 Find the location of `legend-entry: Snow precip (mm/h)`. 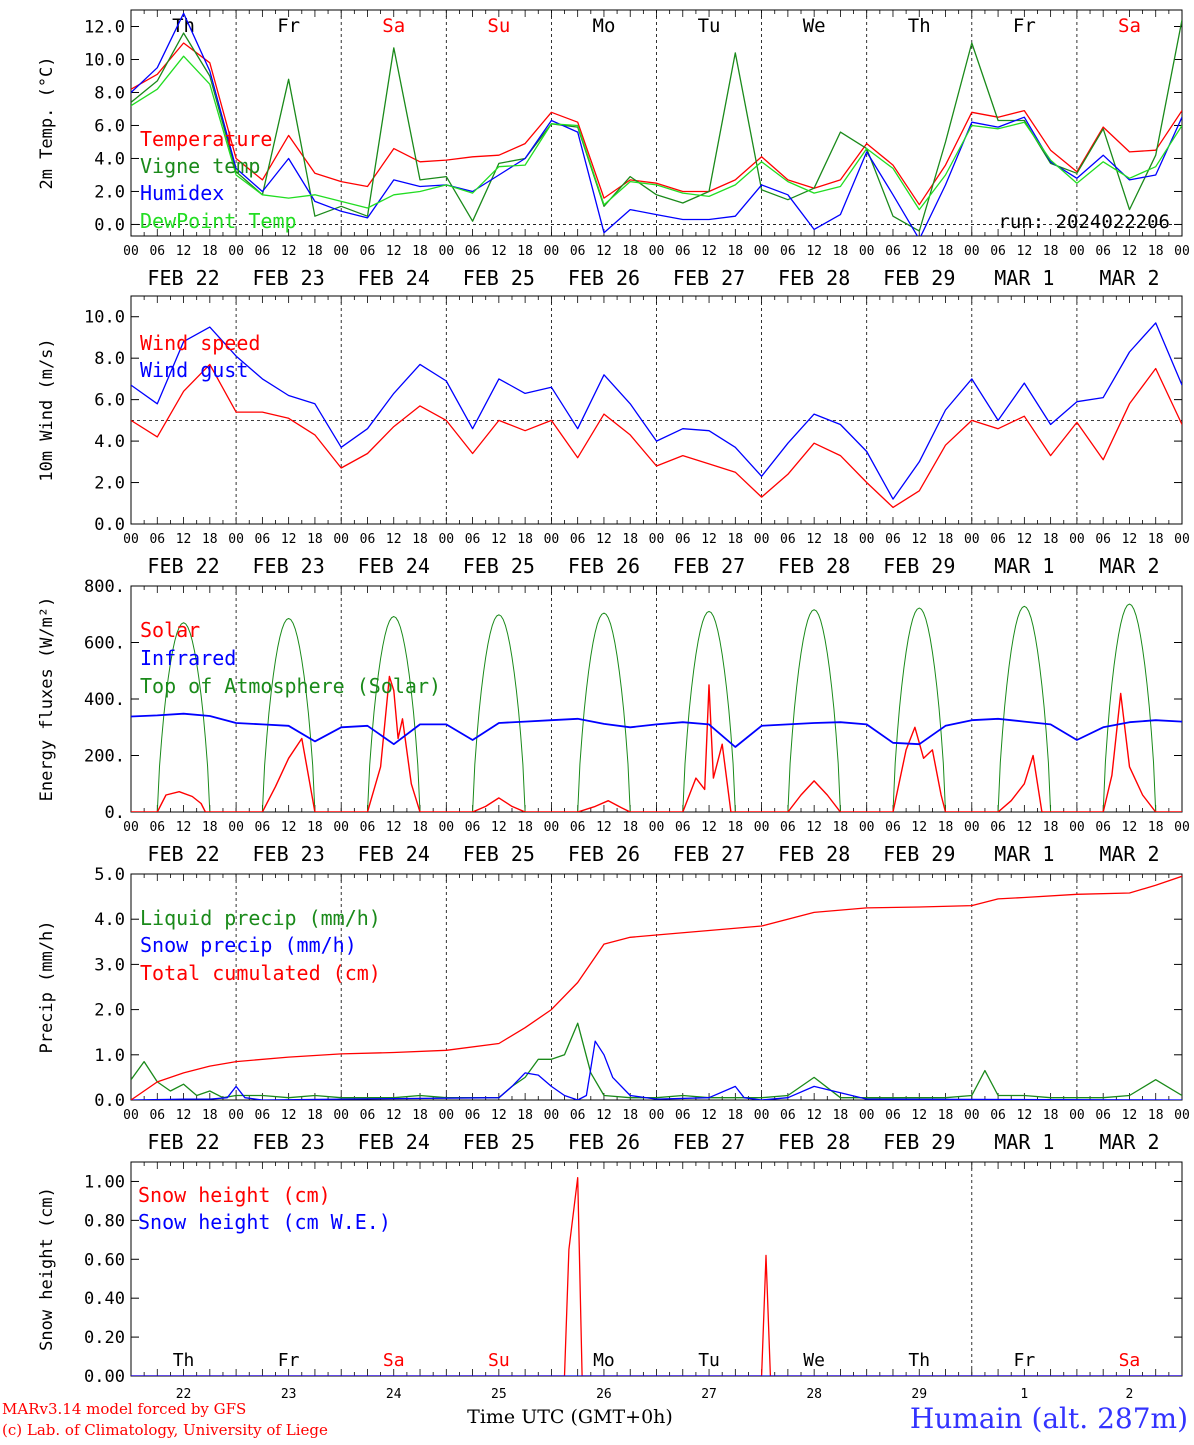

legend-entry: Snow precip (mm/h) is located at coordinates (248, 945).